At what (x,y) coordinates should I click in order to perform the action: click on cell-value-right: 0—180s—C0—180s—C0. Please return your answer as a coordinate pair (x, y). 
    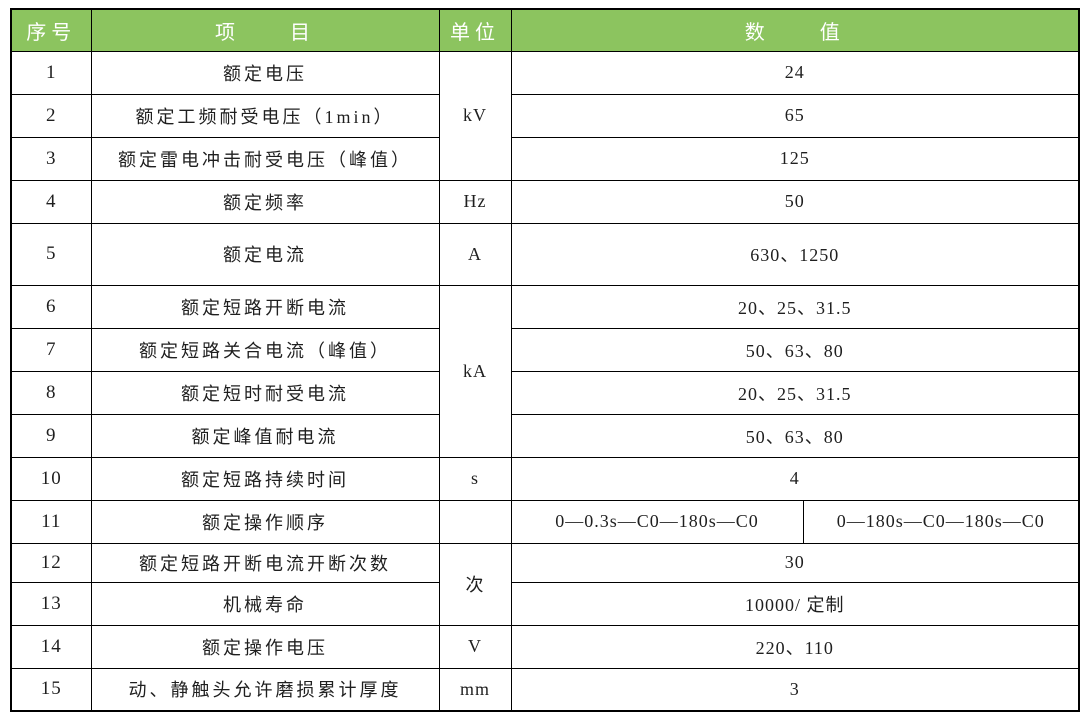
    Looking at the image, I should click on (941, 521).